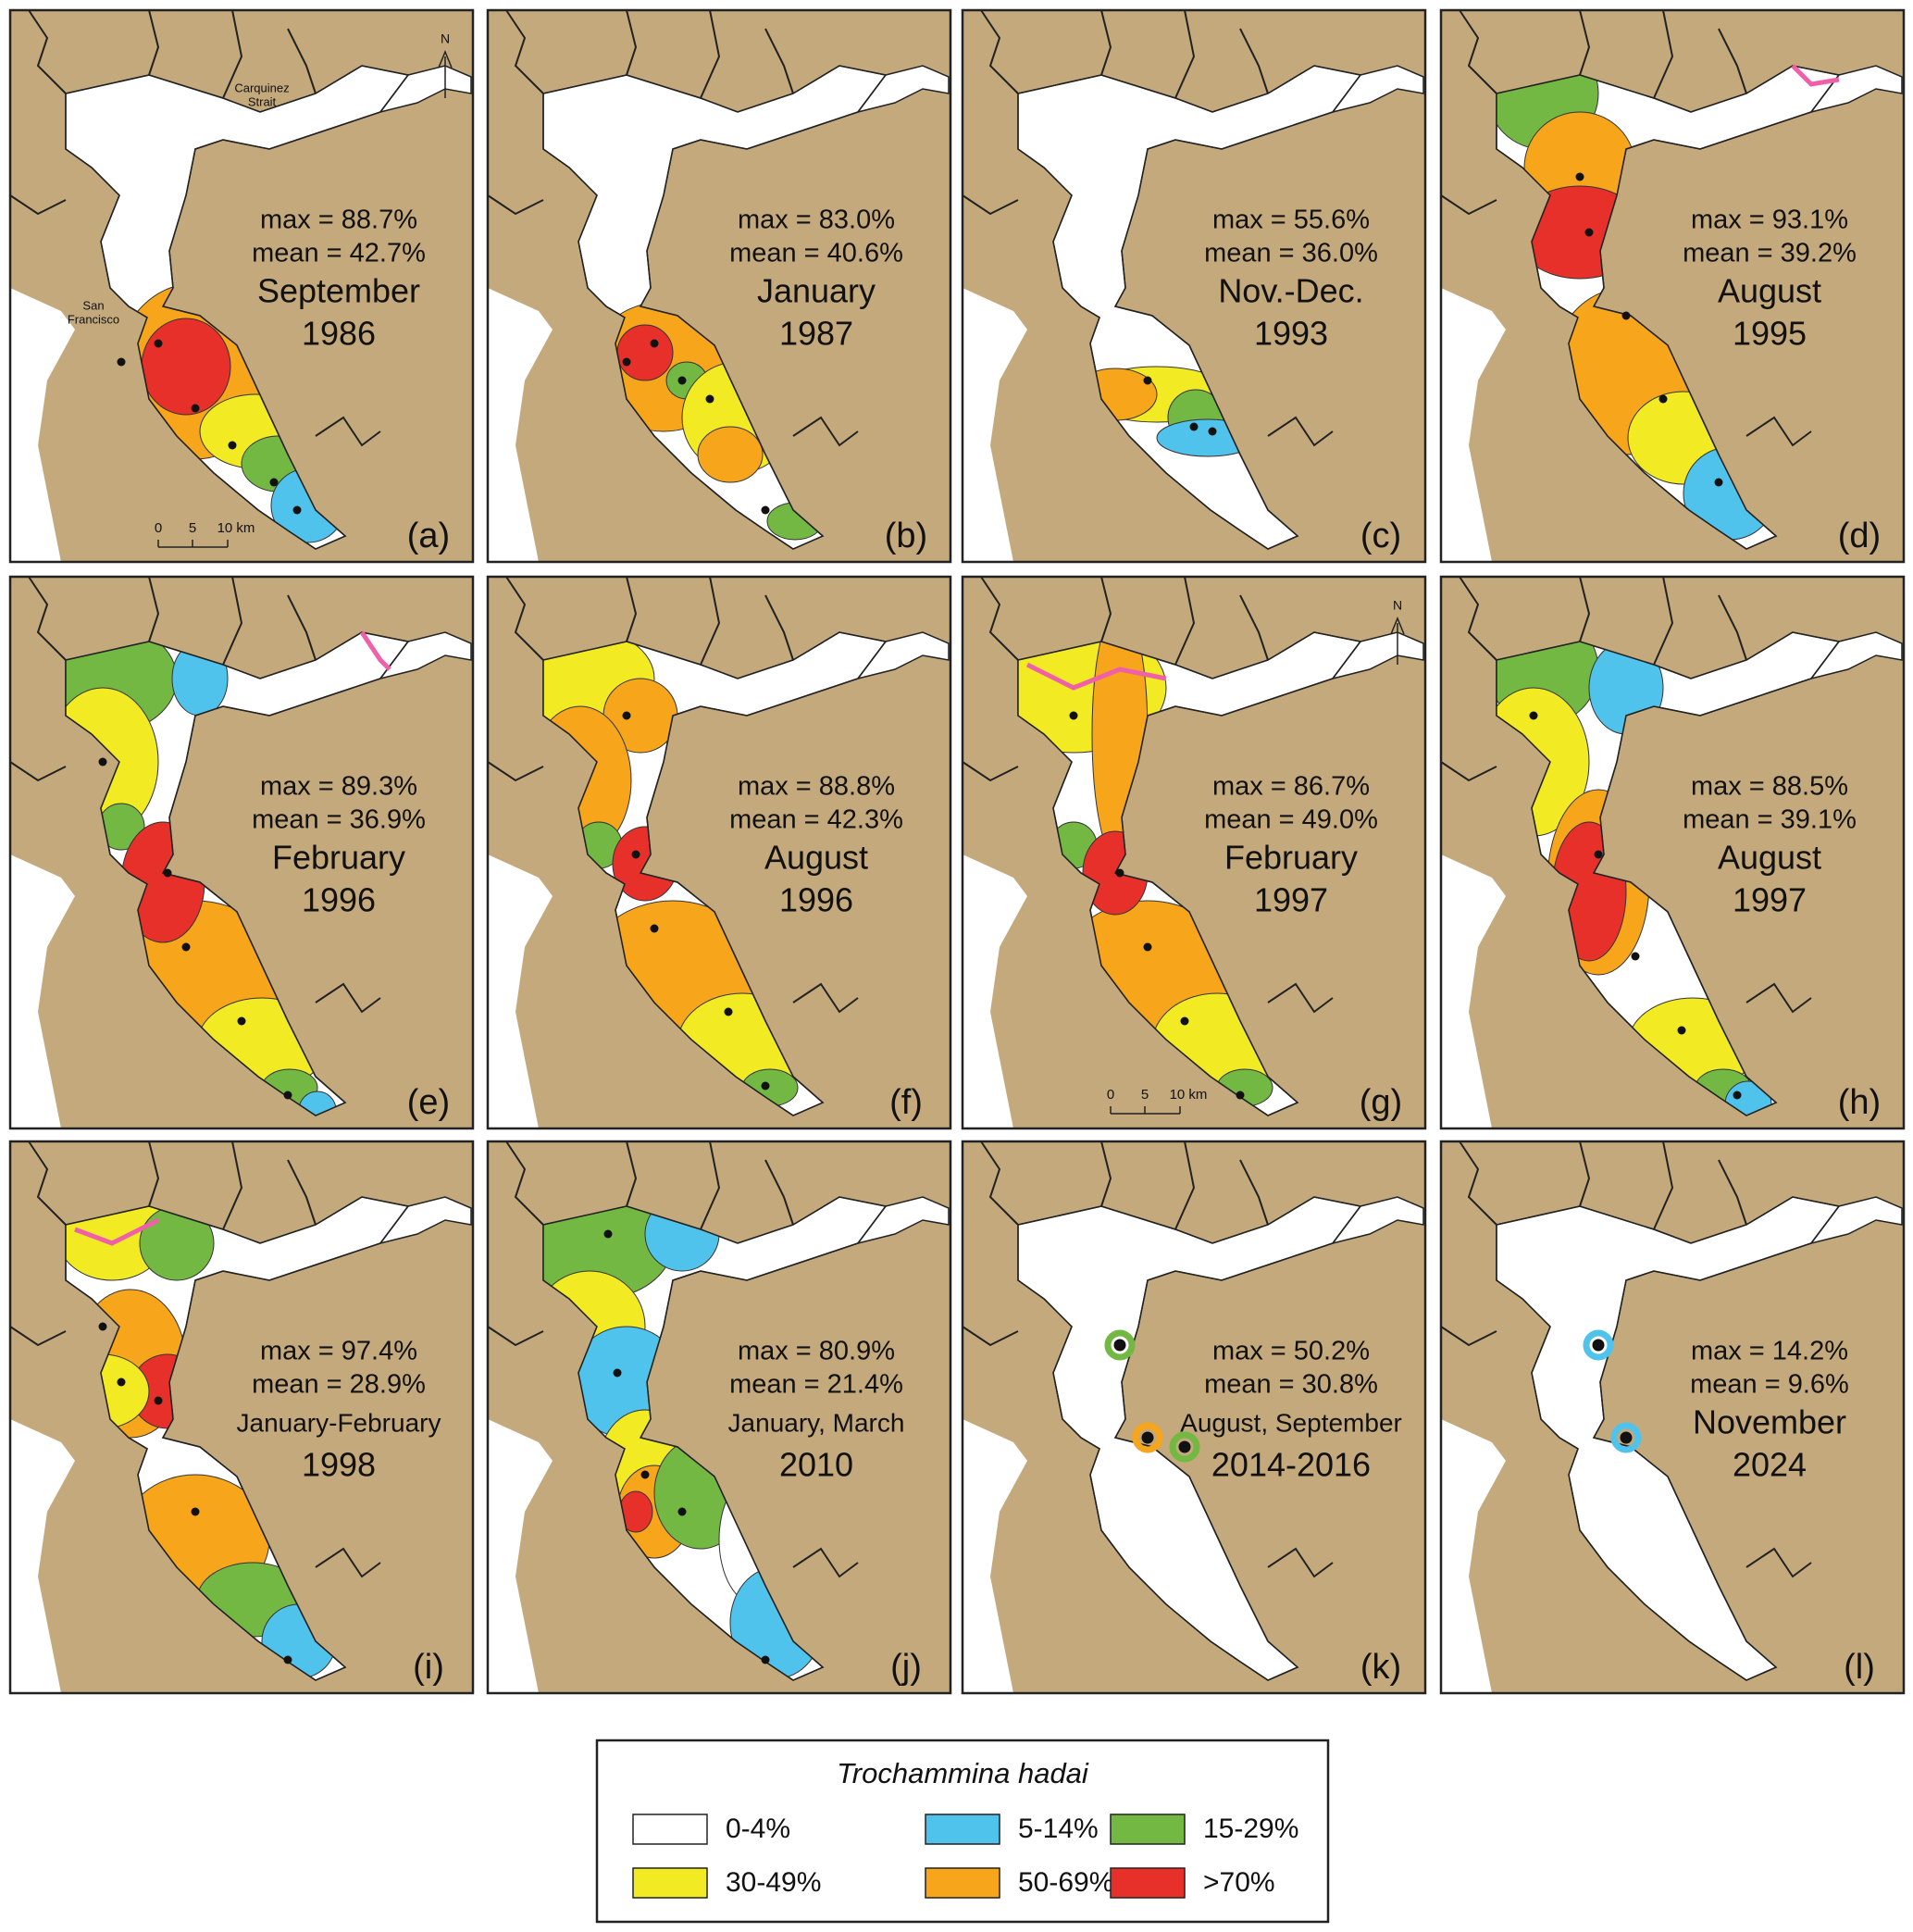 The image size is (1913, 1932). Describe the element at coordinates (93, 305) in the screenshot. I see `place-label: San` at that location.